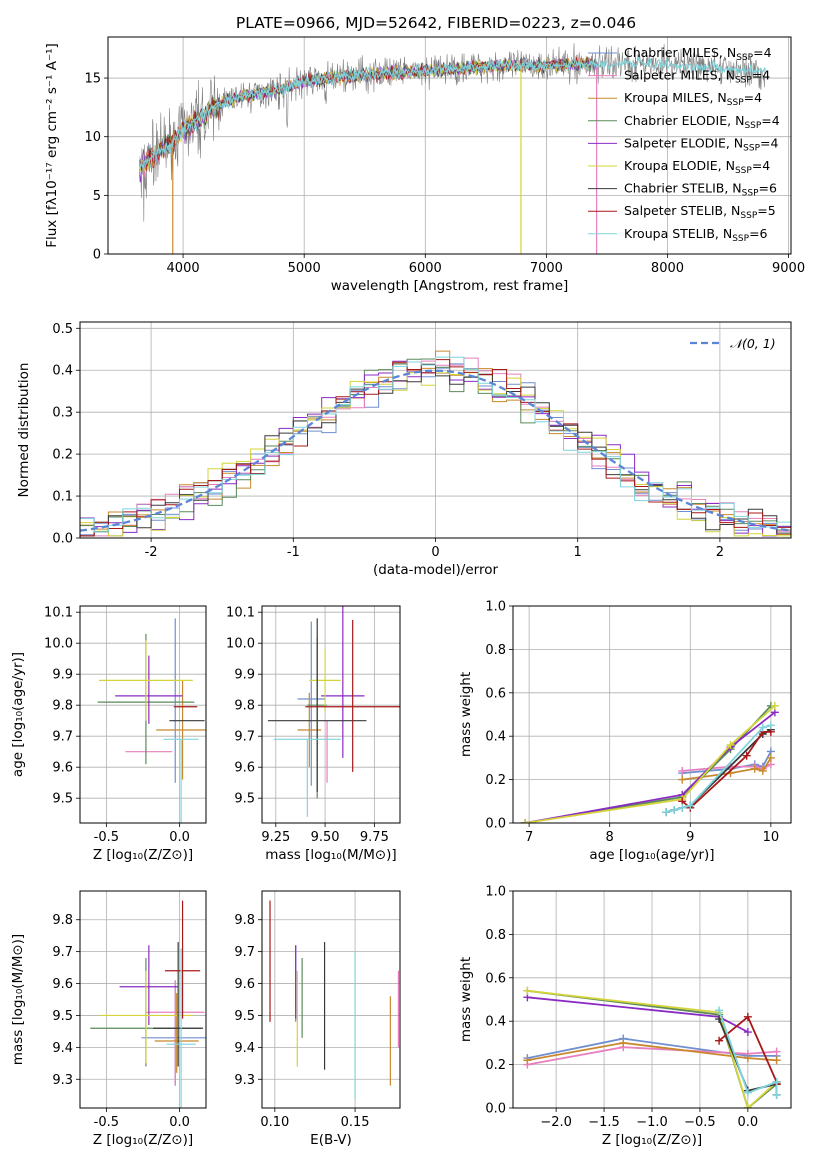 The width and height of the screenshot is (819, 1170). Describe the element at coordinates (771, 837) in the screenshot. I see `x-tick-label: 10` at that location.